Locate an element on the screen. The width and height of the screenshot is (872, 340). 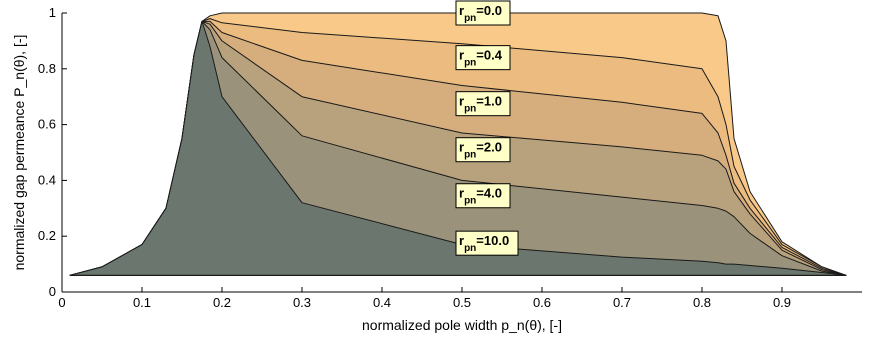
x-tick-0: 0 is located at coordinates (62, 298).